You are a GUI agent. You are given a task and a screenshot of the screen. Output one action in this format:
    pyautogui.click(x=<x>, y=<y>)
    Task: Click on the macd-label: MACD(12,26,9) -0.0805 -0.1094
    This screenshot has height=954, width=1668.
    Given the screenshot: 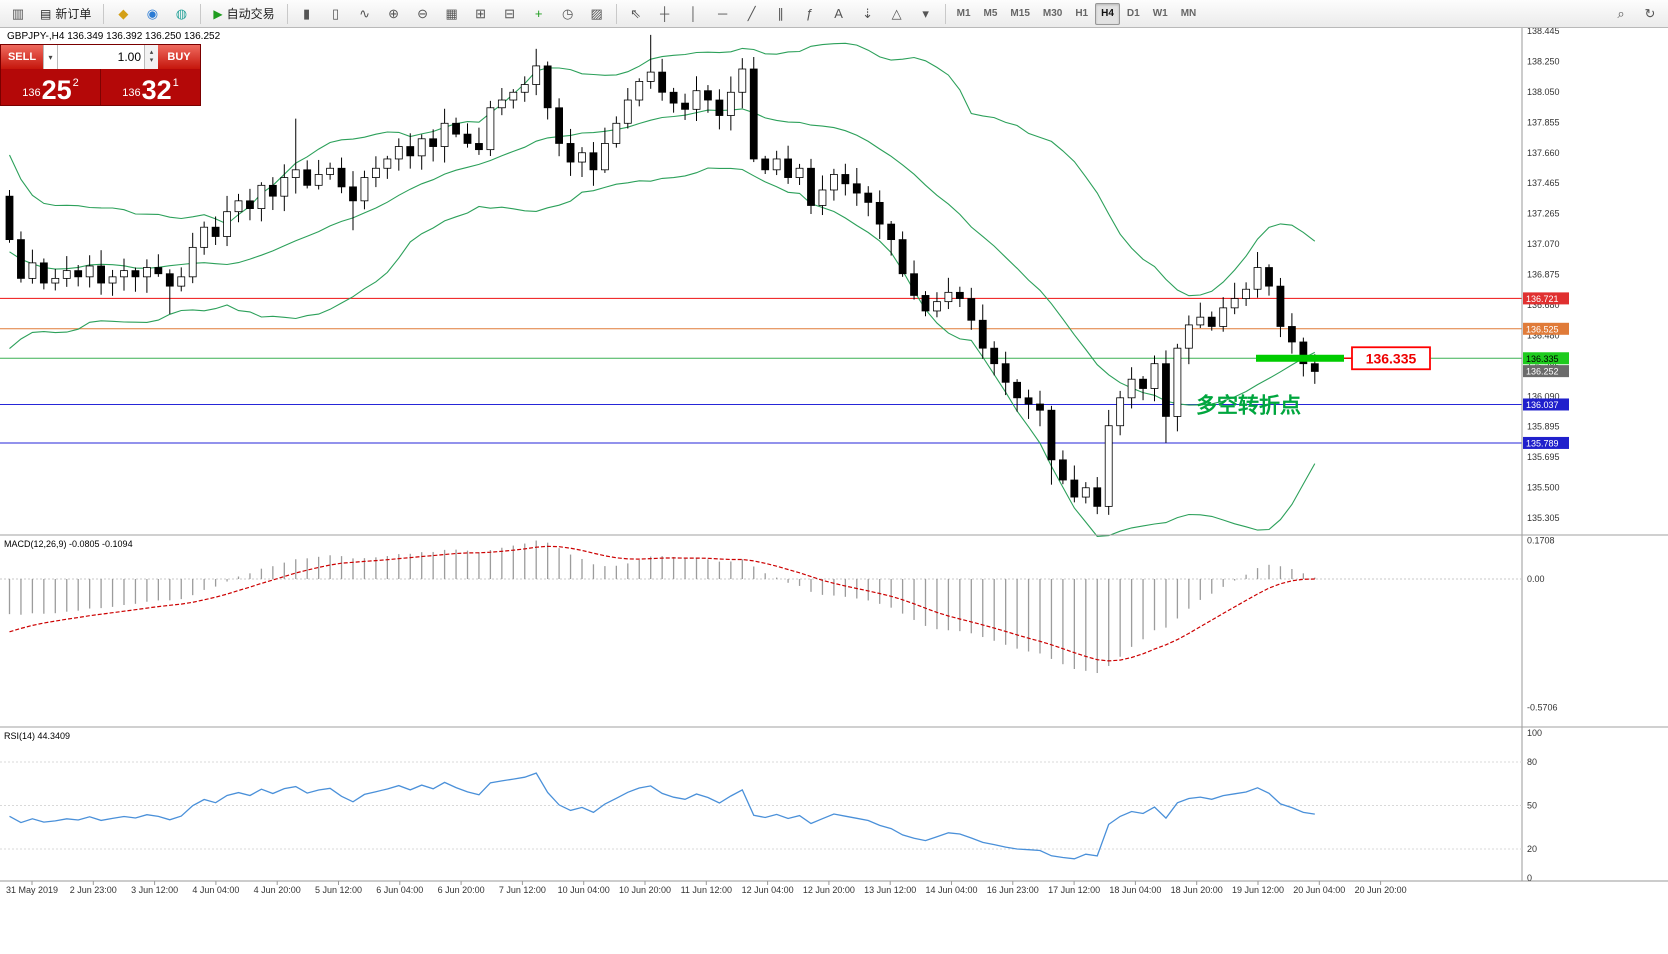 What is the action you would take?
    pyautogui.click(x=68, y=544)
    